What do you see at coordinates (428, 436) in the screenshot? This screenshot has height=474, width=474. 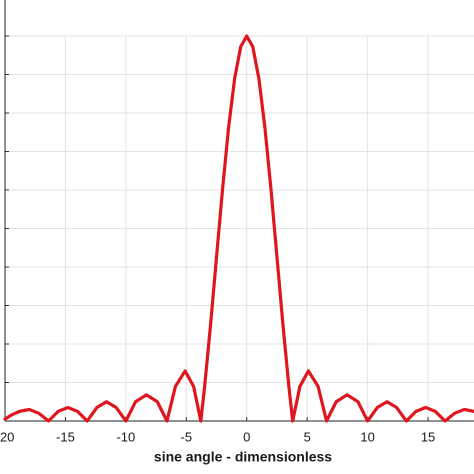 I see `x-tick-label: 15` at bounding box center [428, 436].